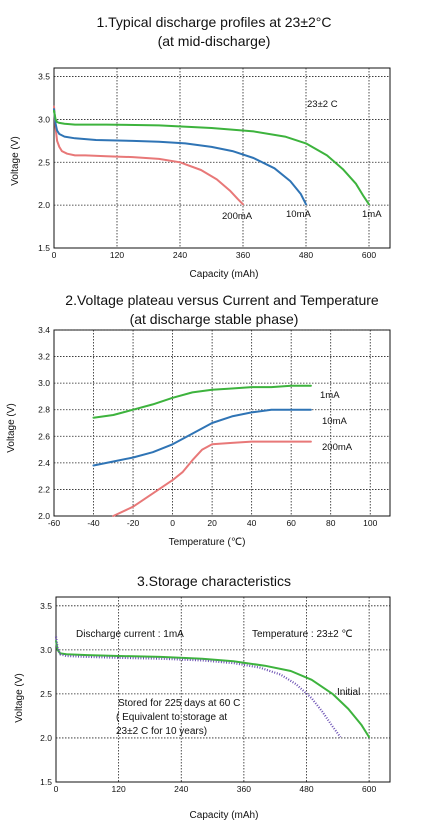 This screenshot has height=830, width=428. What do you see at coordinates (46, 650) in the screenshot?
I see `chart3-ytick-label: 3.0` at bounding box center [46, 650].